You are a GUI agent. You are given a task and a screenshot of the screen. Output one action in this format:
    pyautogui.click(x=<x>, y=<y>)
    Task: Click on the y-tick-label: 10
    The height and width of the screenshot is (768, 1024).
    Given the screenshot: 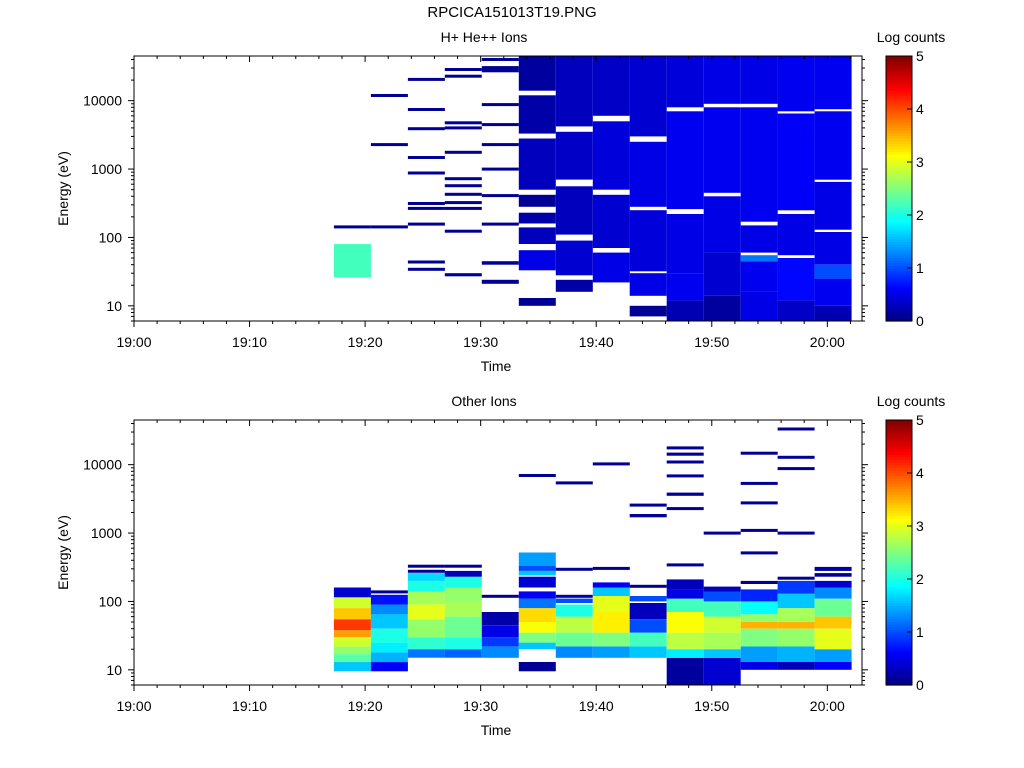 What is the action you would take?
    pyautogui.click(x=114, y=670)
    